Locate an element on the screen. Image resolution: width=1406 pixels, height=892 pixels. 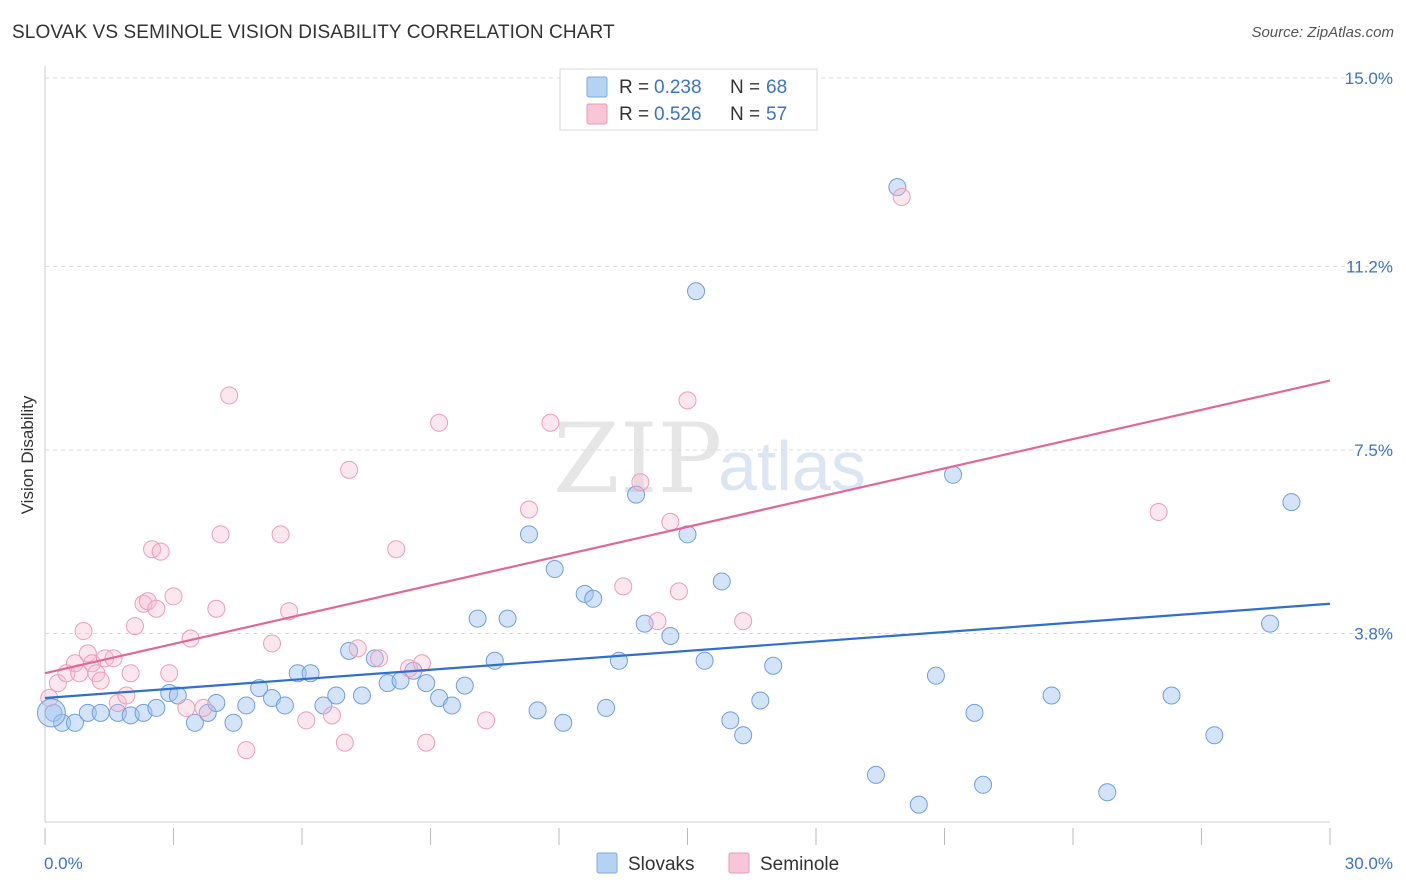
legend-n-label-2: N = is located at coordinates (745, 114).